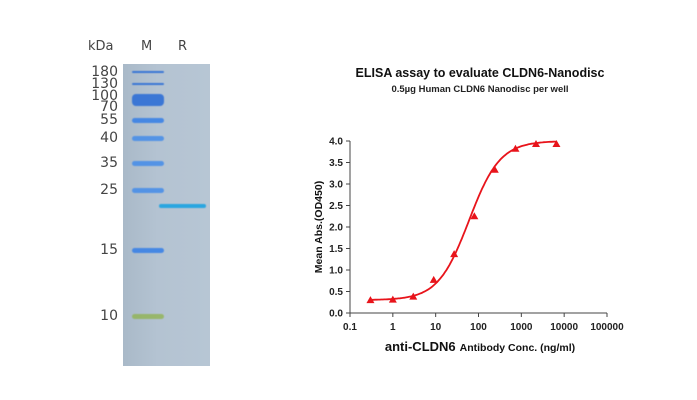 The image size is (697, 400). Describe the element at coordinates (336, 185) in the screenshot. I see `y-tick-label: 3.0` at that location.